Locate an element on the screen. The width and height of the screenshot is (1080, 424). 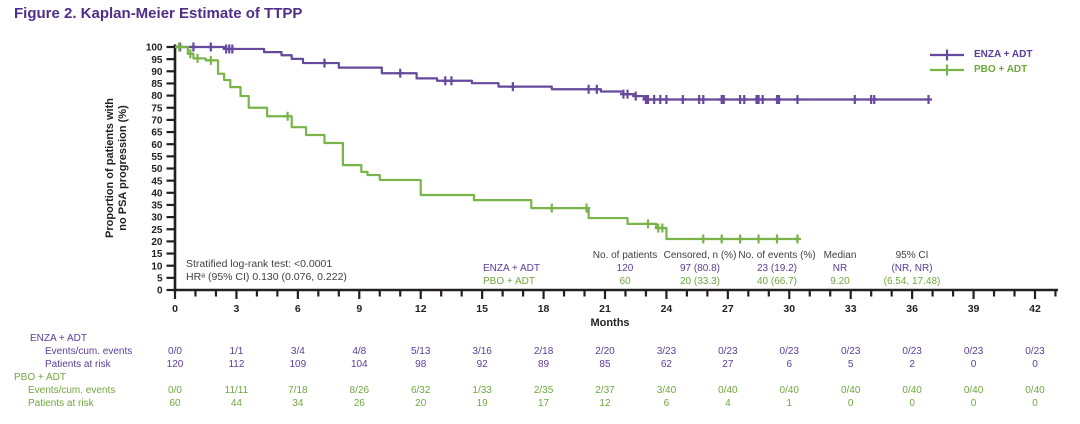
risk-value: 5/13 is located at coordinates (420, 351).